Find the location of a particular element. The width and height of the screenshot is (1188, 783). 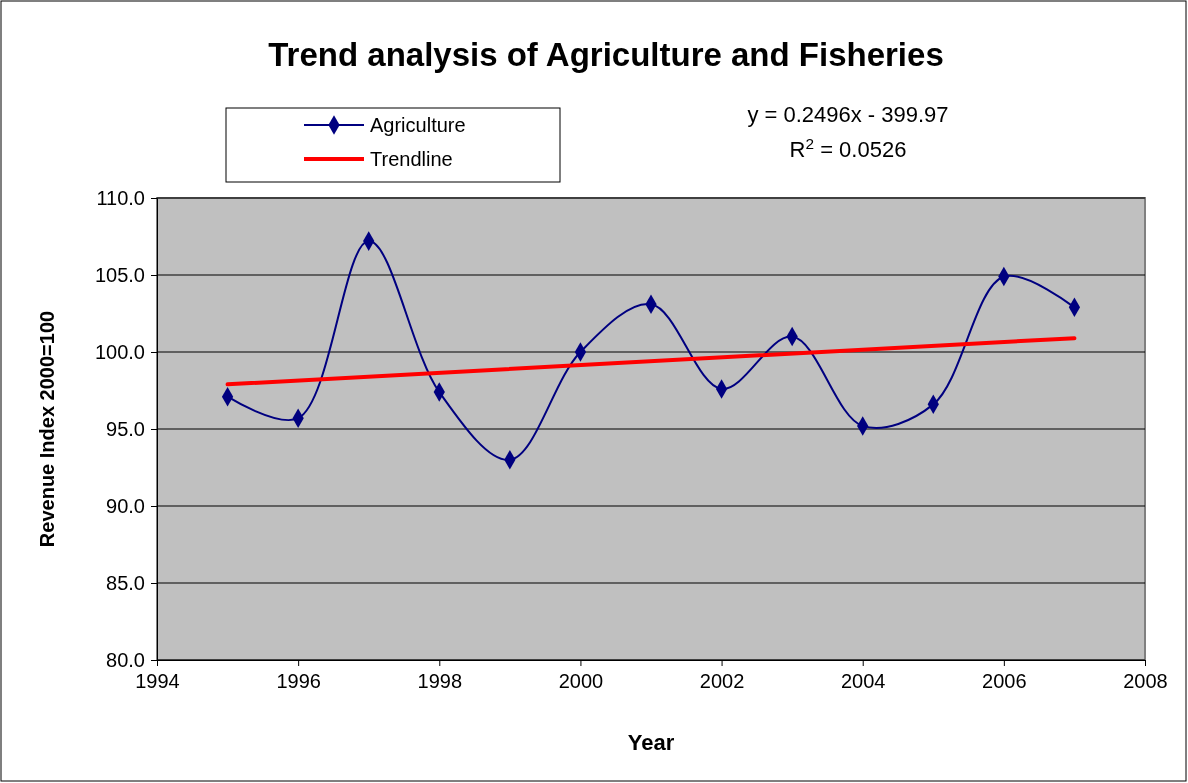

chart-title: Trend analysis of Agriculture and Fisheries is located at coordinates (606, 54).